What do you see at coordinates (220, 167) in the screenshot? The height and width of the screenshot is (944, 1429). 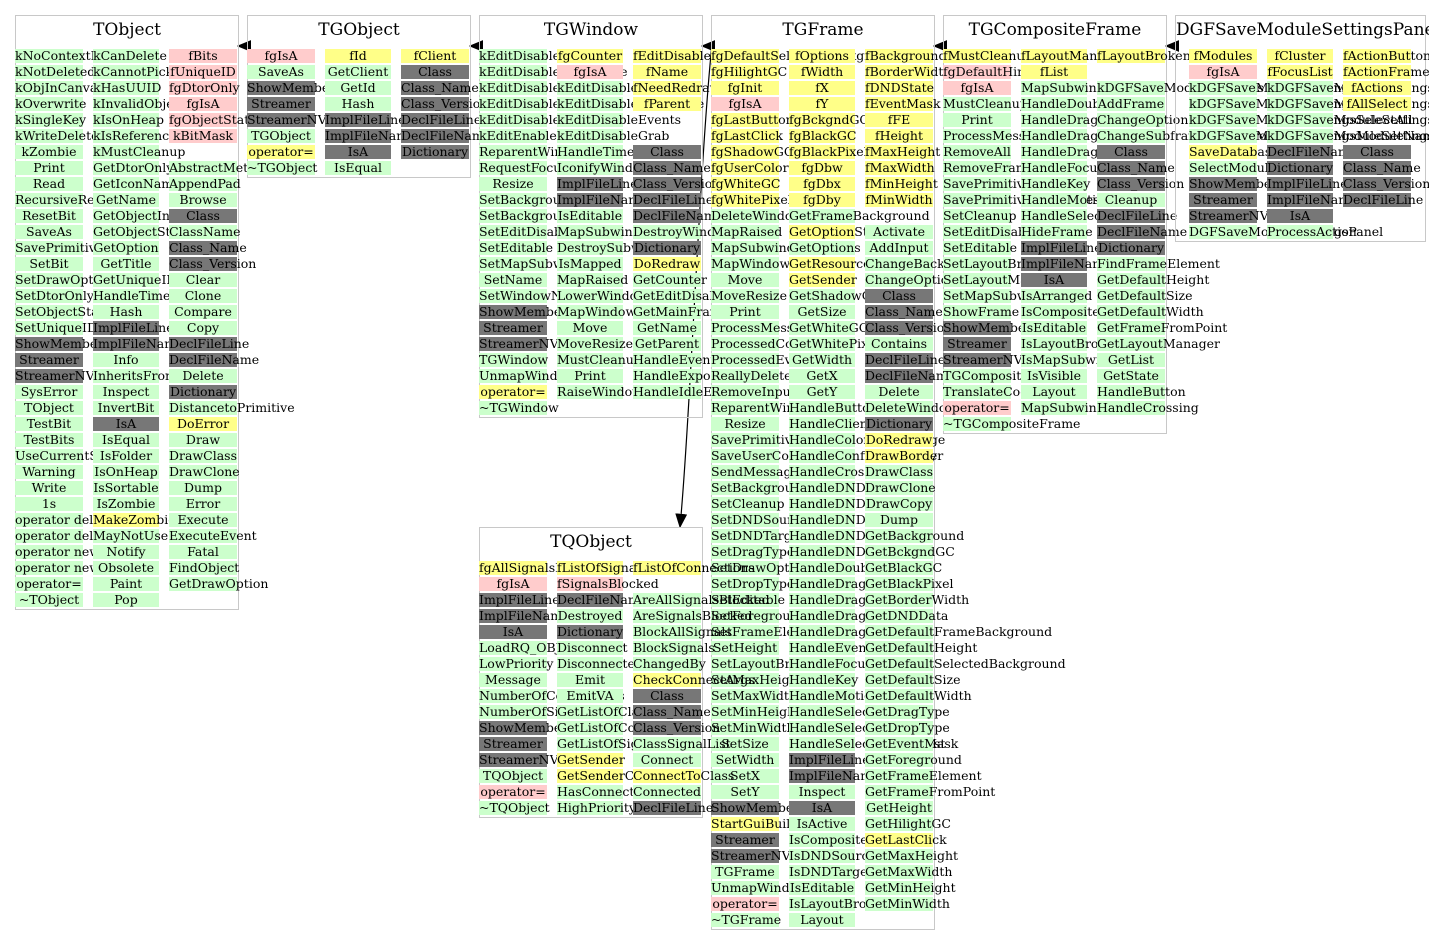 I see `class-member: AbstractMethod` at bounding box center [220, 167].